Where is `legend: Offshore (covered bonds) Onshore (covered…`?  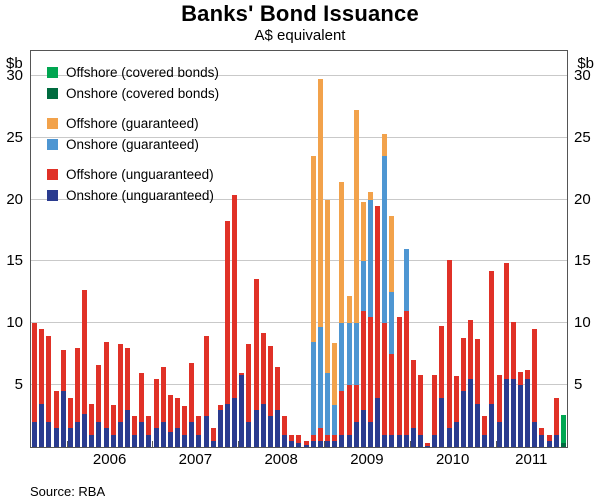
legend: Offshore (covered bonds) Onshore (covered… is located at coordinates (133, 134).